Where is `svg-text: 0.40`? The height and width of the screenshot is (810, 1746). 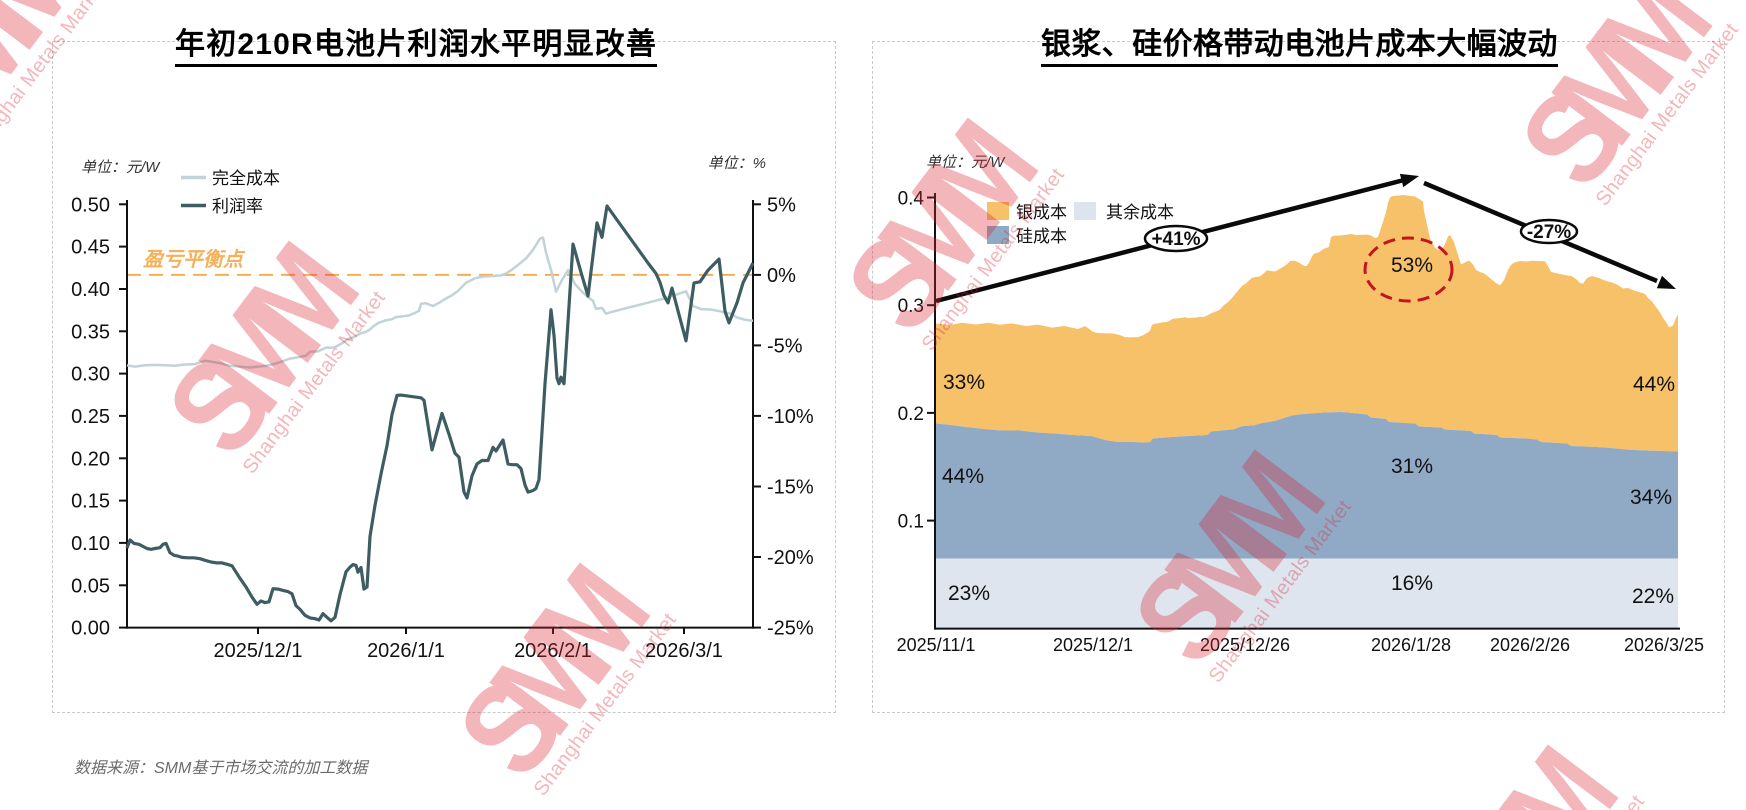
svg-text: 0.40 is located at coordinates (90, 290).